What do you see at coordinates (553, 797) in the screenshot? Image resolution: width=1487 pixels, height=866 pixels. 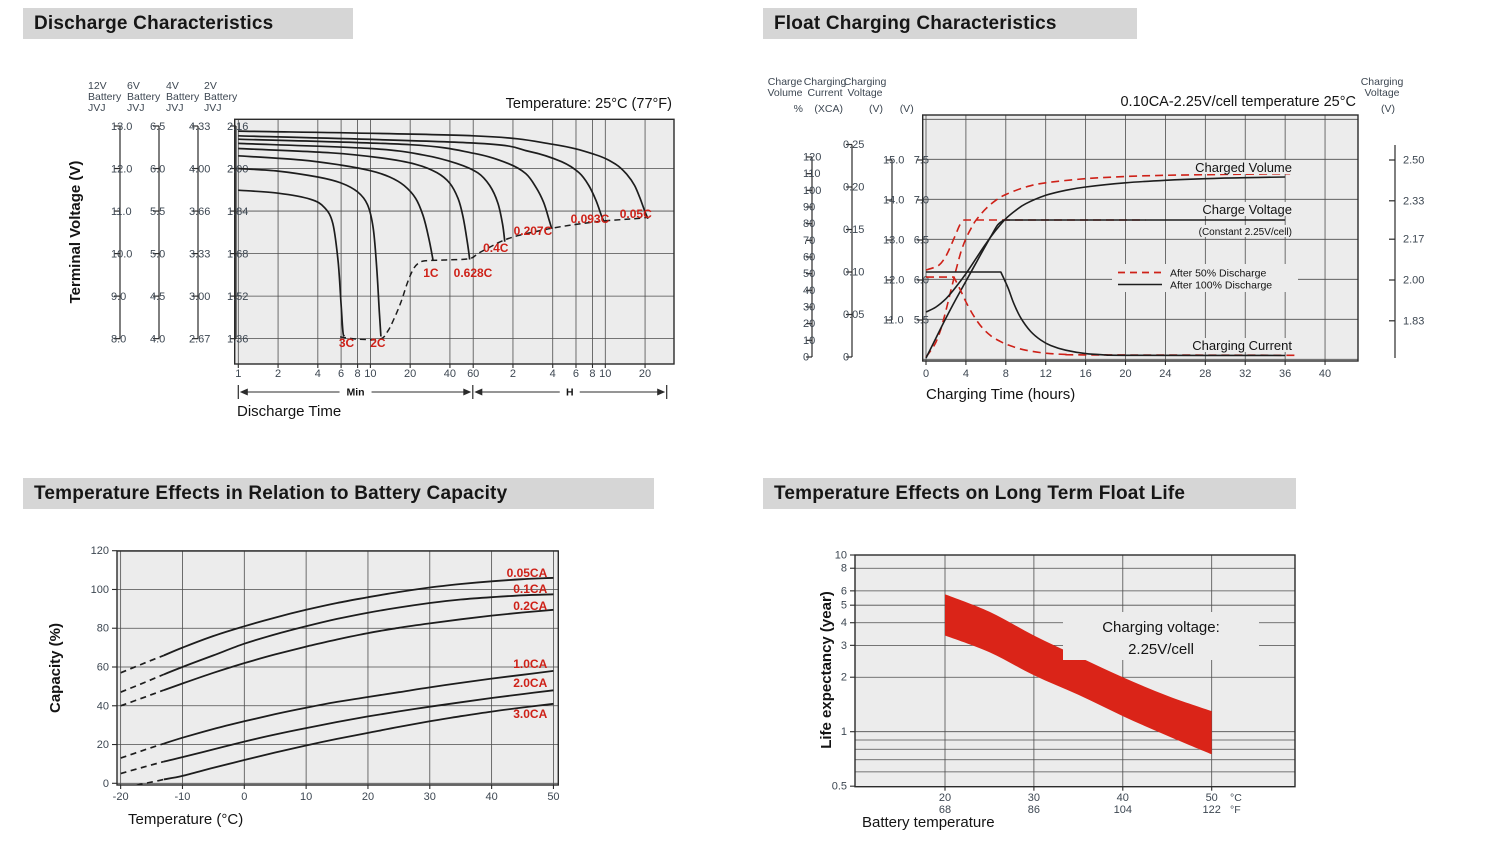 I see `x-tick-label: 50` at bounding box center [553, 797].